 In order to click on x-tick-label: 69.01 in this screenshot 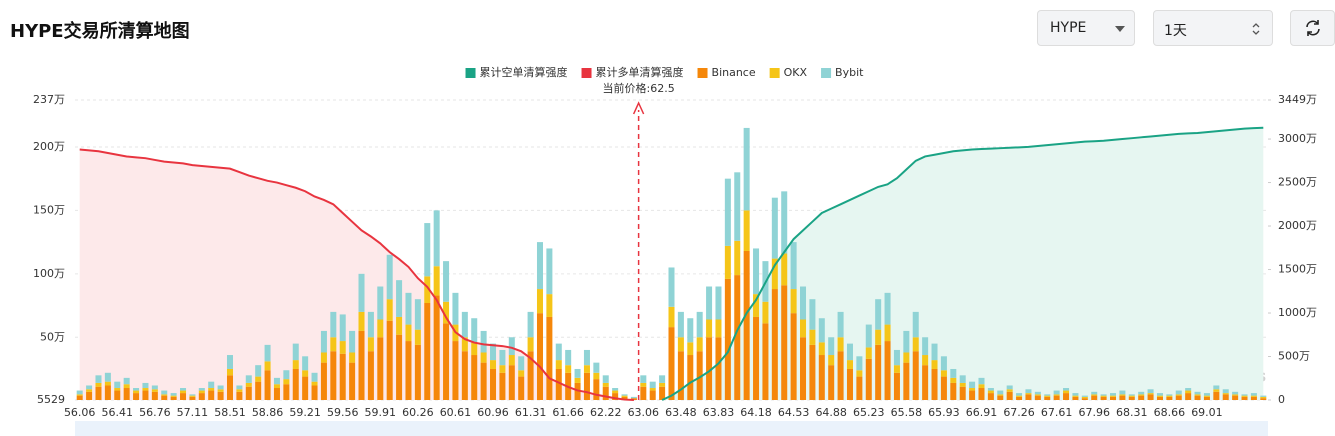, I will do `click(1207, 412)`.